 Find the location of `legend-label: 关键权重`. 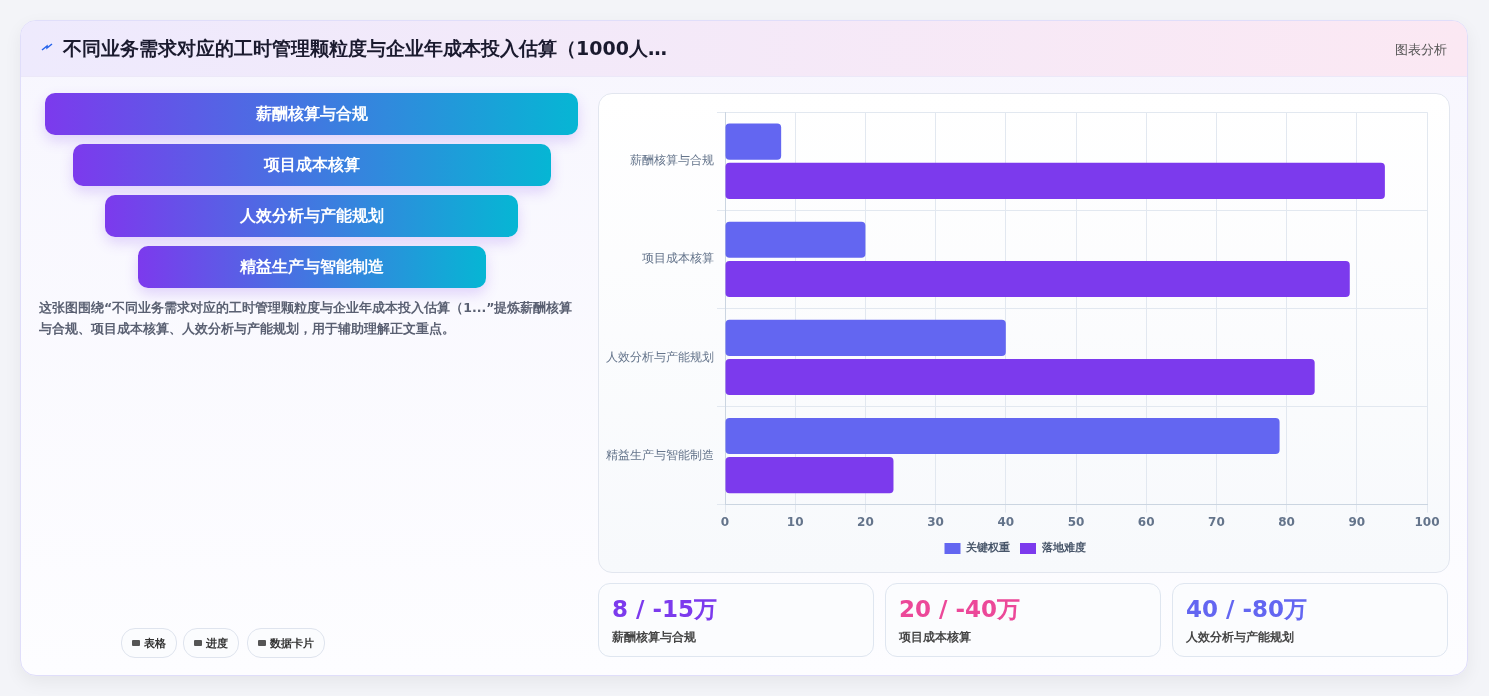

legend-label: 关键权重 is located at coordinates (987, 548).